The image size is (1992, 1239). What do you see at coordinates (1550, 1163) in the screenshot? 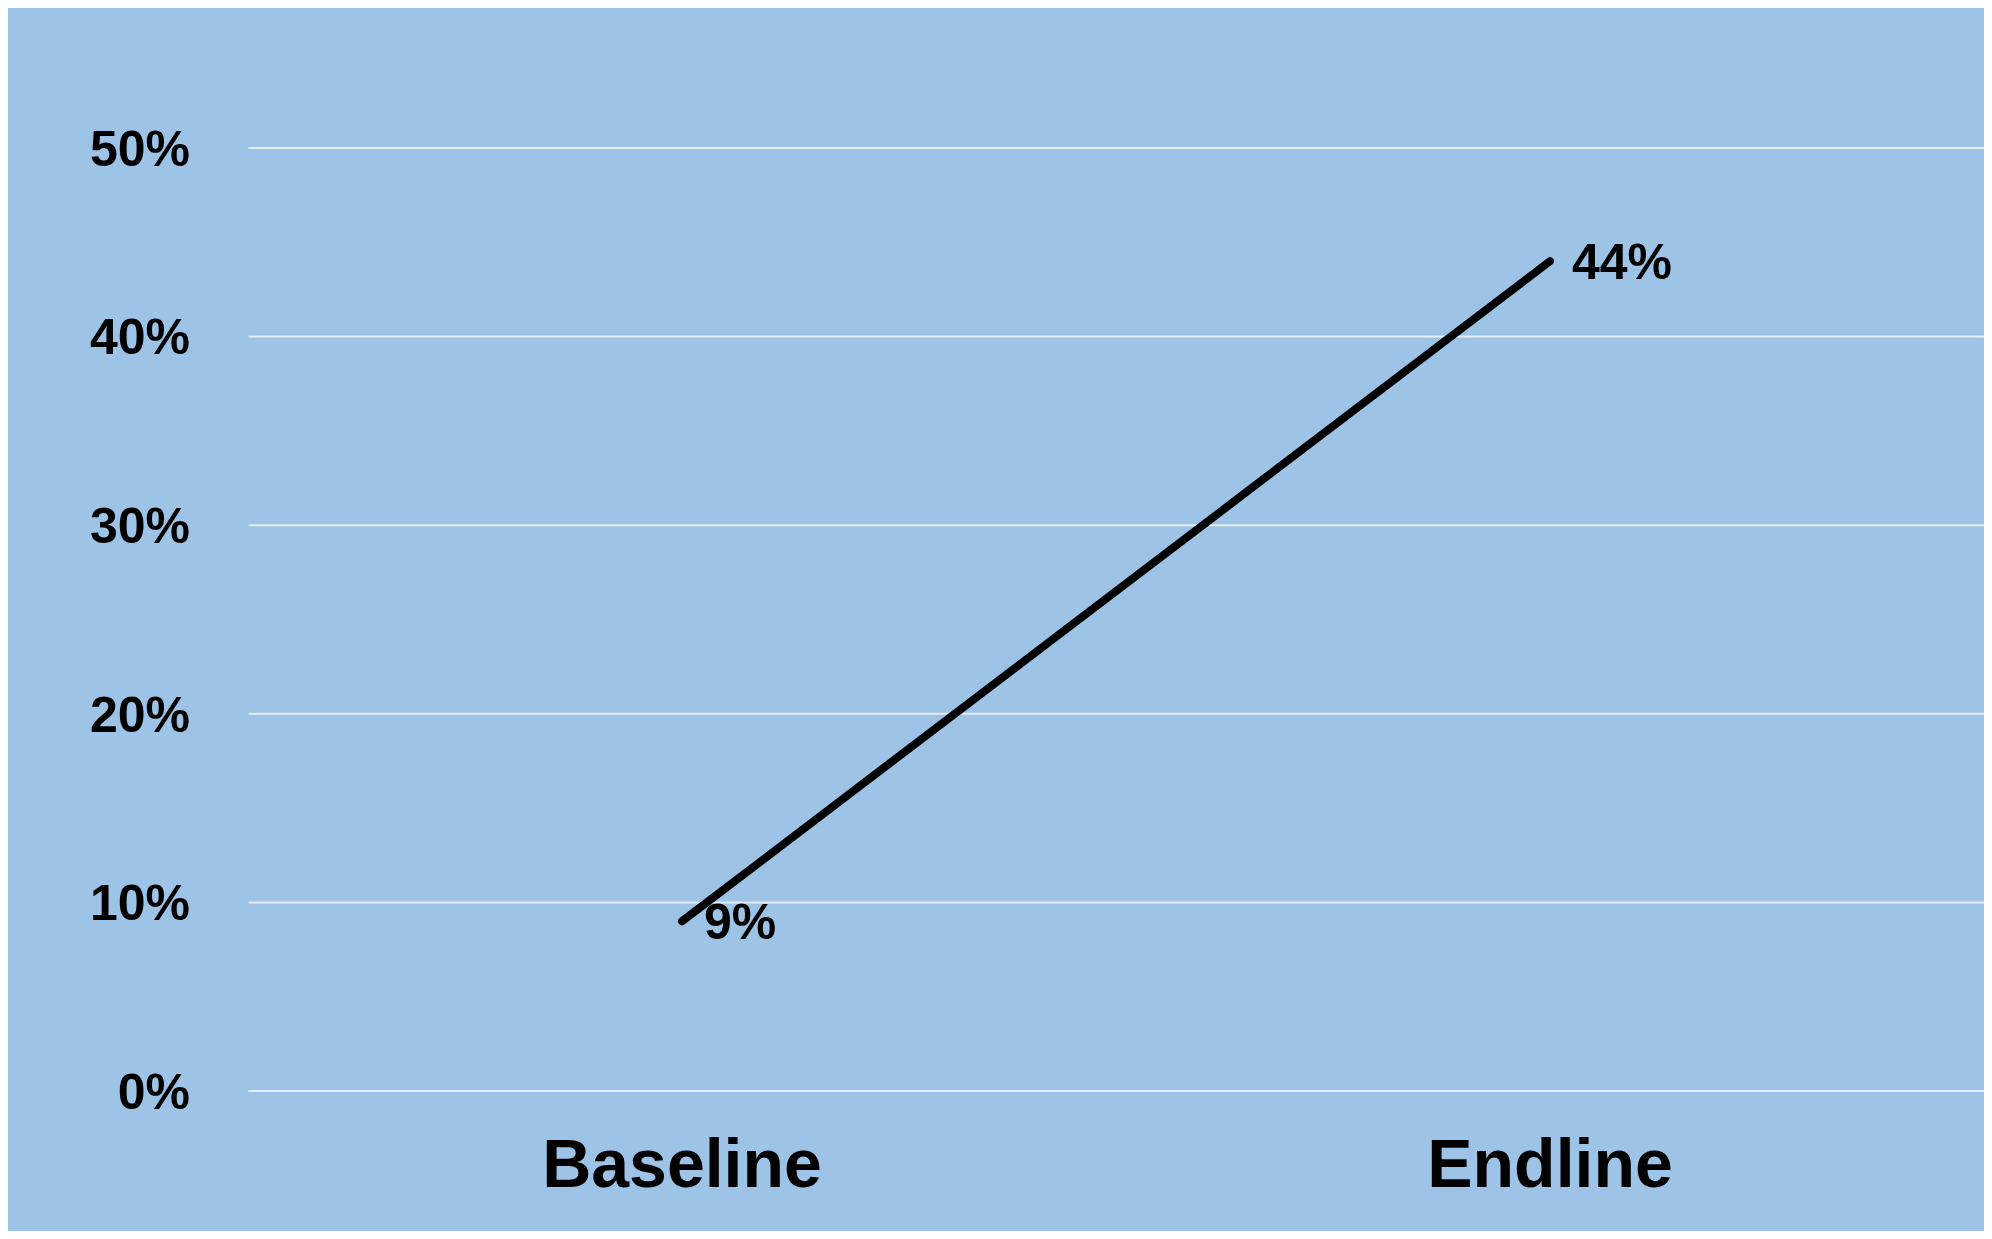
I see `x-tick-label: Endline` at bounding box center [1550, 1163].